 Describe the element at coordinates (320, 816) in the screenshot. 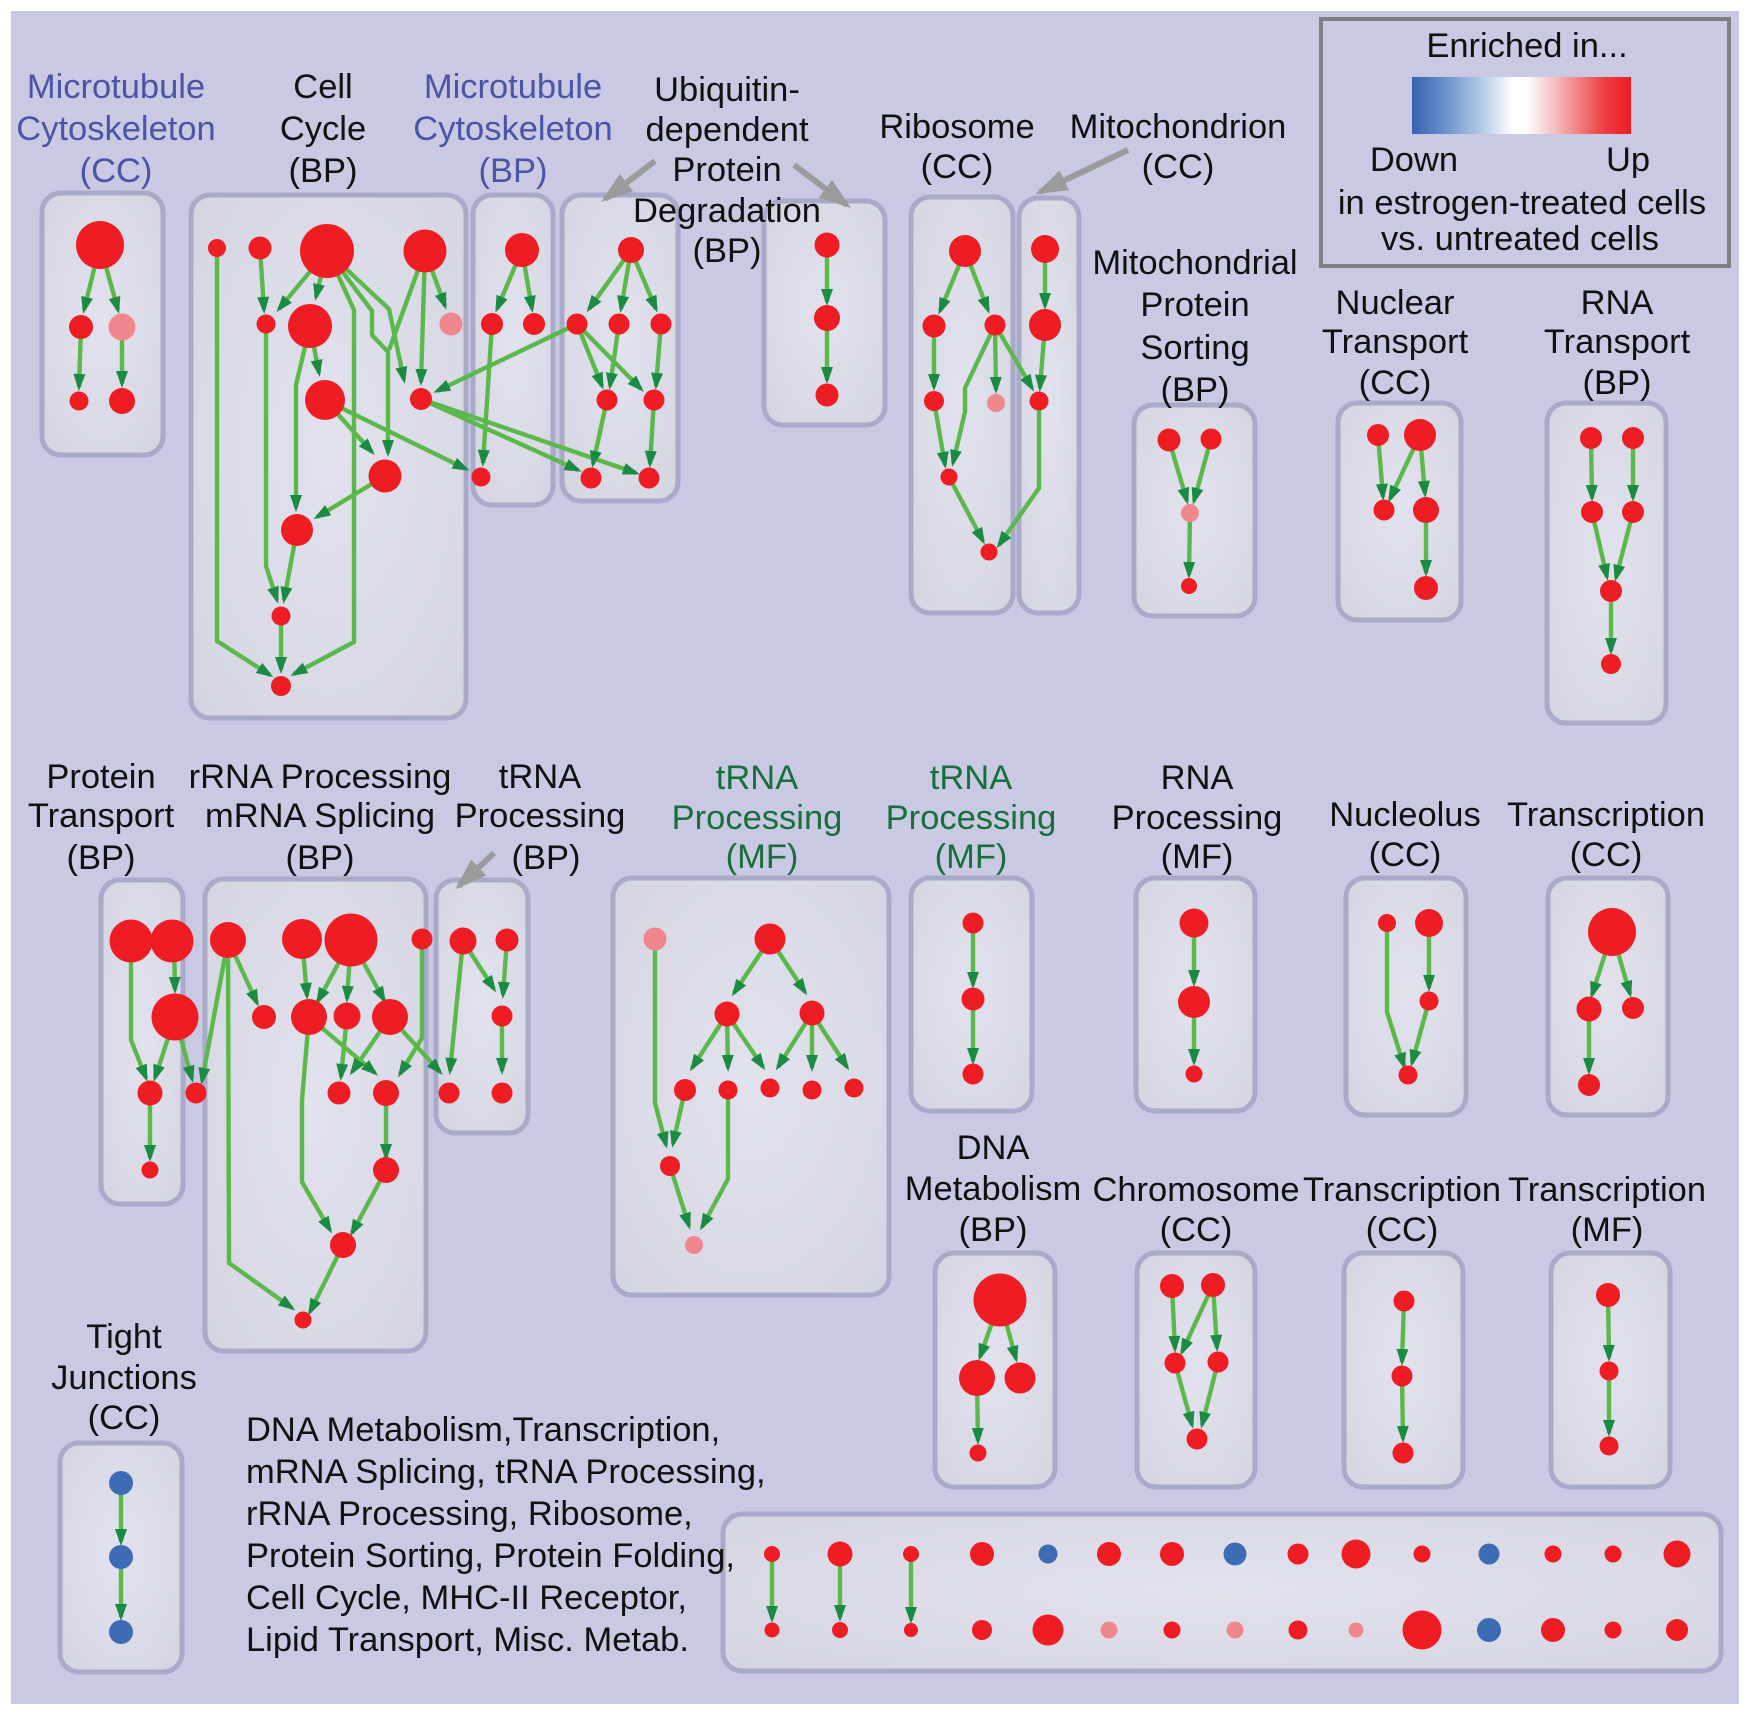

I see `svg-text: mRNA Splicing` at that location.